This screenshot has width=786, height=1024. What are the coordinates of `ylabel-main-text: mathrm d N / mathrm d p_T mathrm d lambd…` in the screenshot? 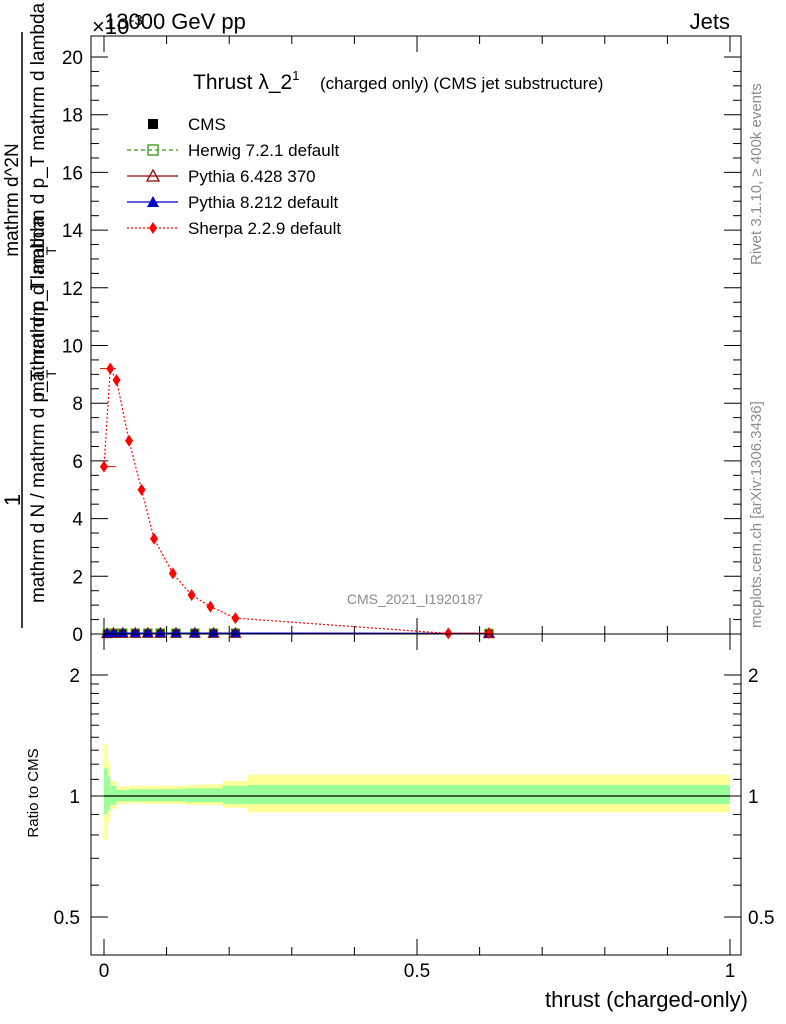 It's located at (38, 410).